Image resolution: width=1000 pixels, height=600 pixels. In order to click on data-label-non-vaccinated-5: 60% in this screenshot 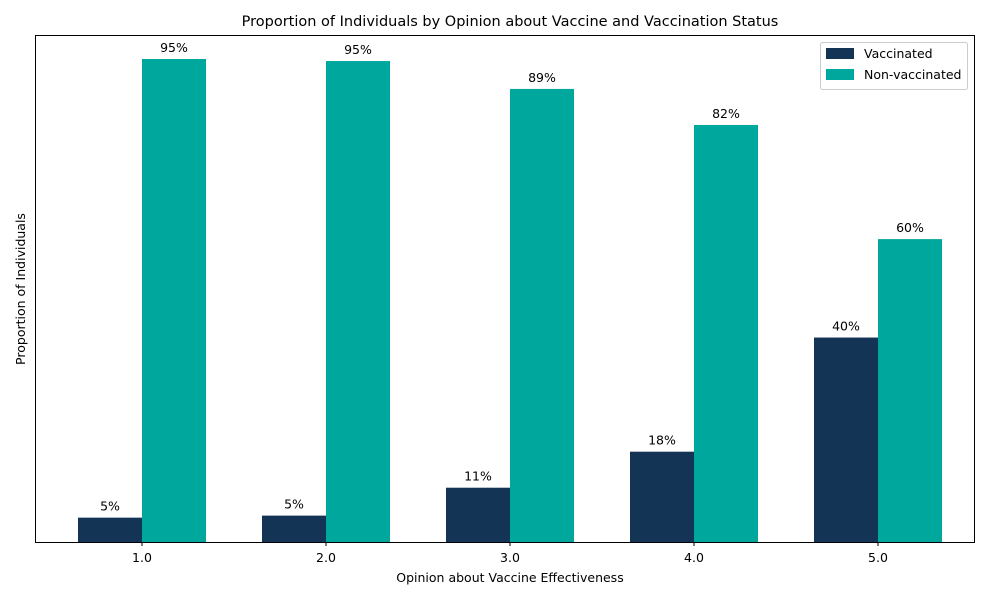, I will do `click(910, 227)`.